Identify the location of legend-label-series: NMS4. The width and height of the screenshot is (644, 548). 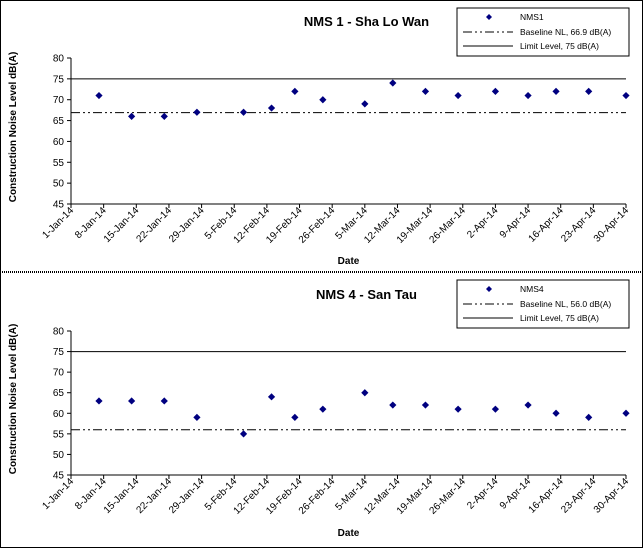
(532, 289).